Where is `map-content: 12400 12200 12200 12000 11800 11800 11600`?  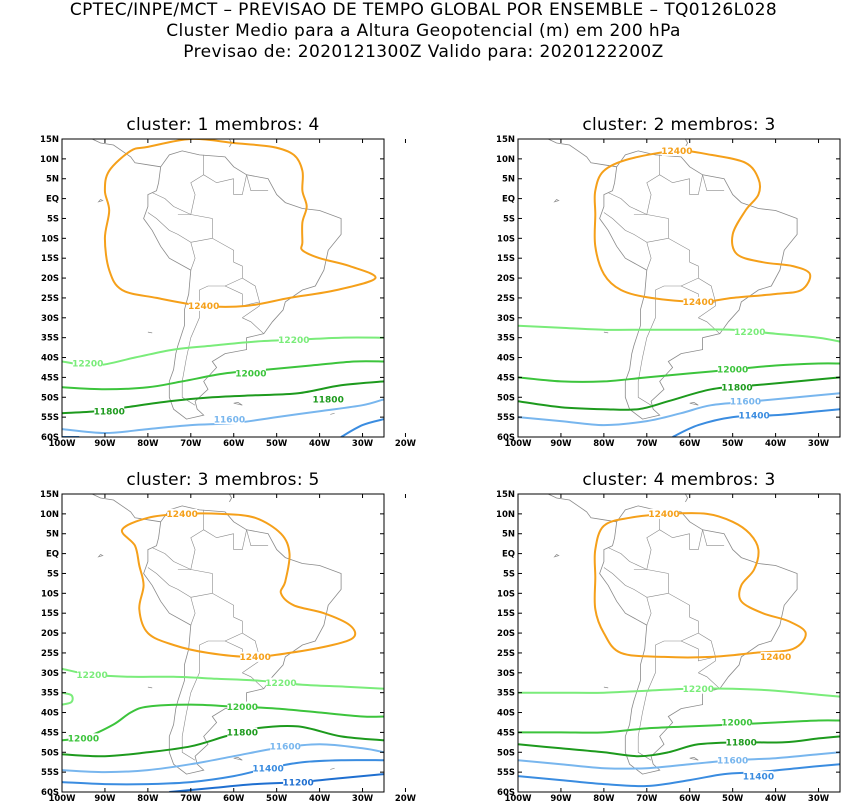
map-content: 12400 12200 12200 12000 11800 11800 11600 is located at coordinates (223, 288).